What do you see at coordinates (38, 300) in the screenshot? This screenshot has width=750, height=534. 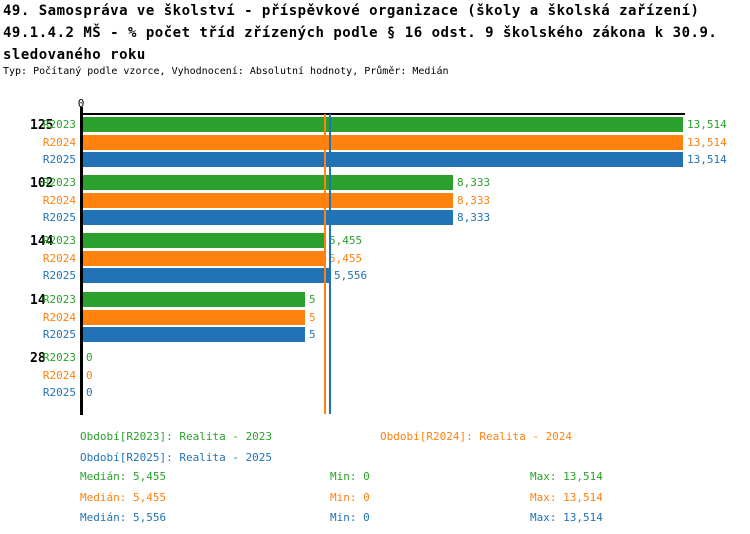 I see `category-label: 14` at bounding box center [38, 300].